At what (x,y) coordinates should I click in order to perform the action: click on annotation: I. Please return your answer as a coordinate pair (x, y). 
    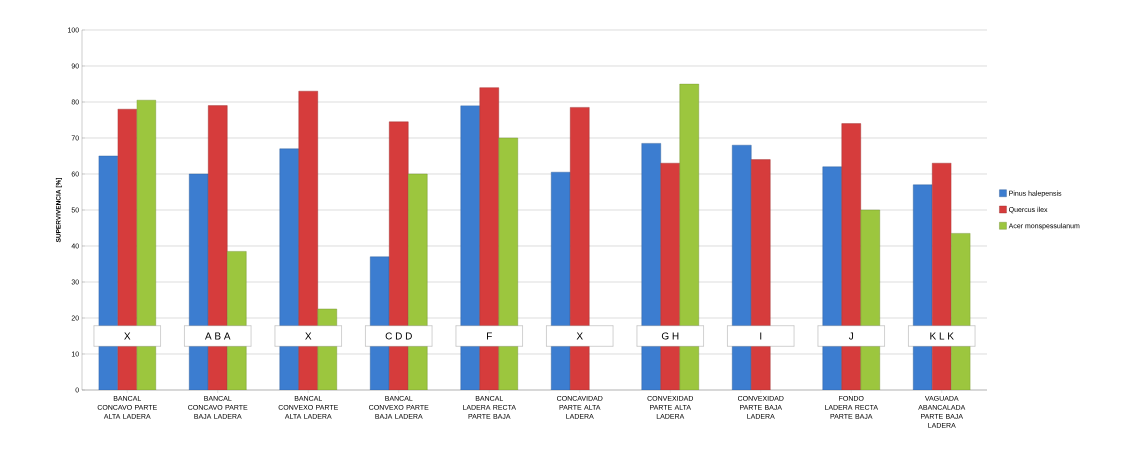
    Looking at the image, I should click on (761, 336).